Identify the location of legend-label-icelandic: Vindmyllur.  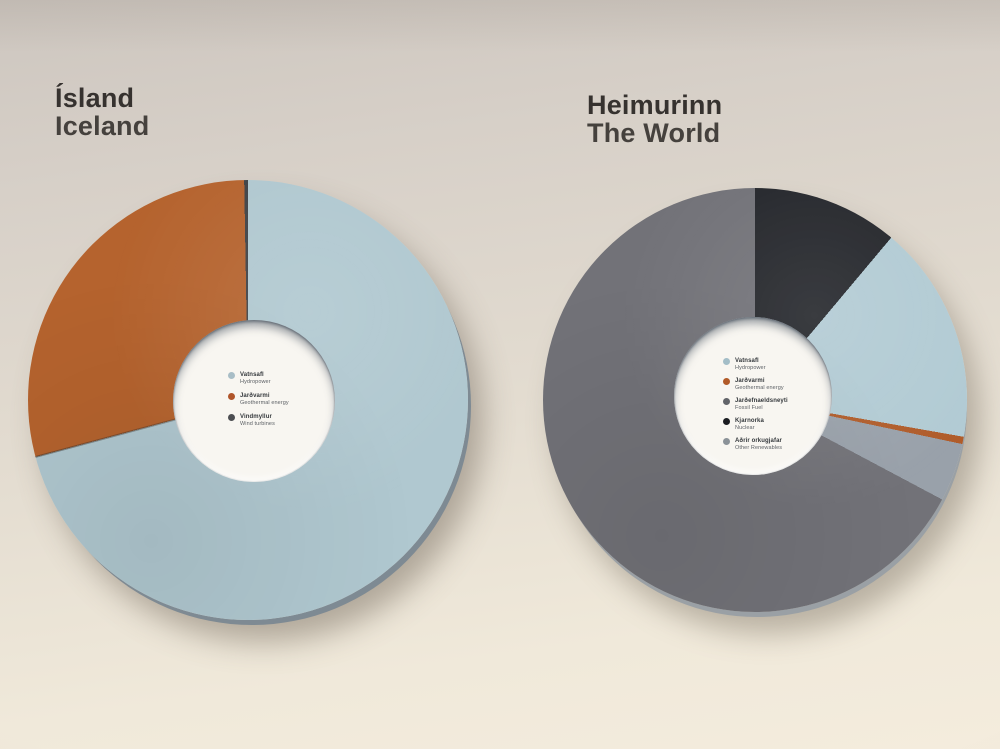
(256, 417).